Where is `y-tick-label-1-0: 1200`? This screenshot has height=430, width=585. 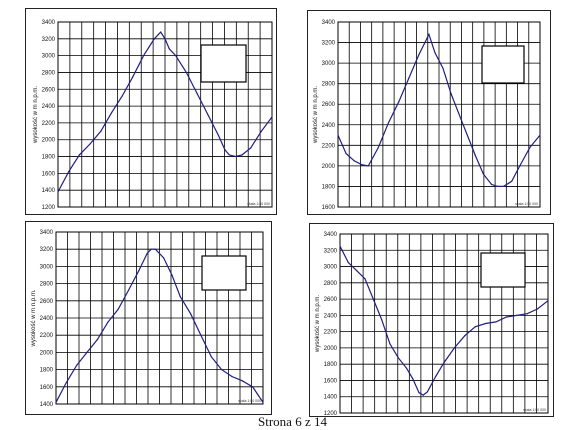 y-tick-label-1-0: 1200 is located at coordinates (49, 208).